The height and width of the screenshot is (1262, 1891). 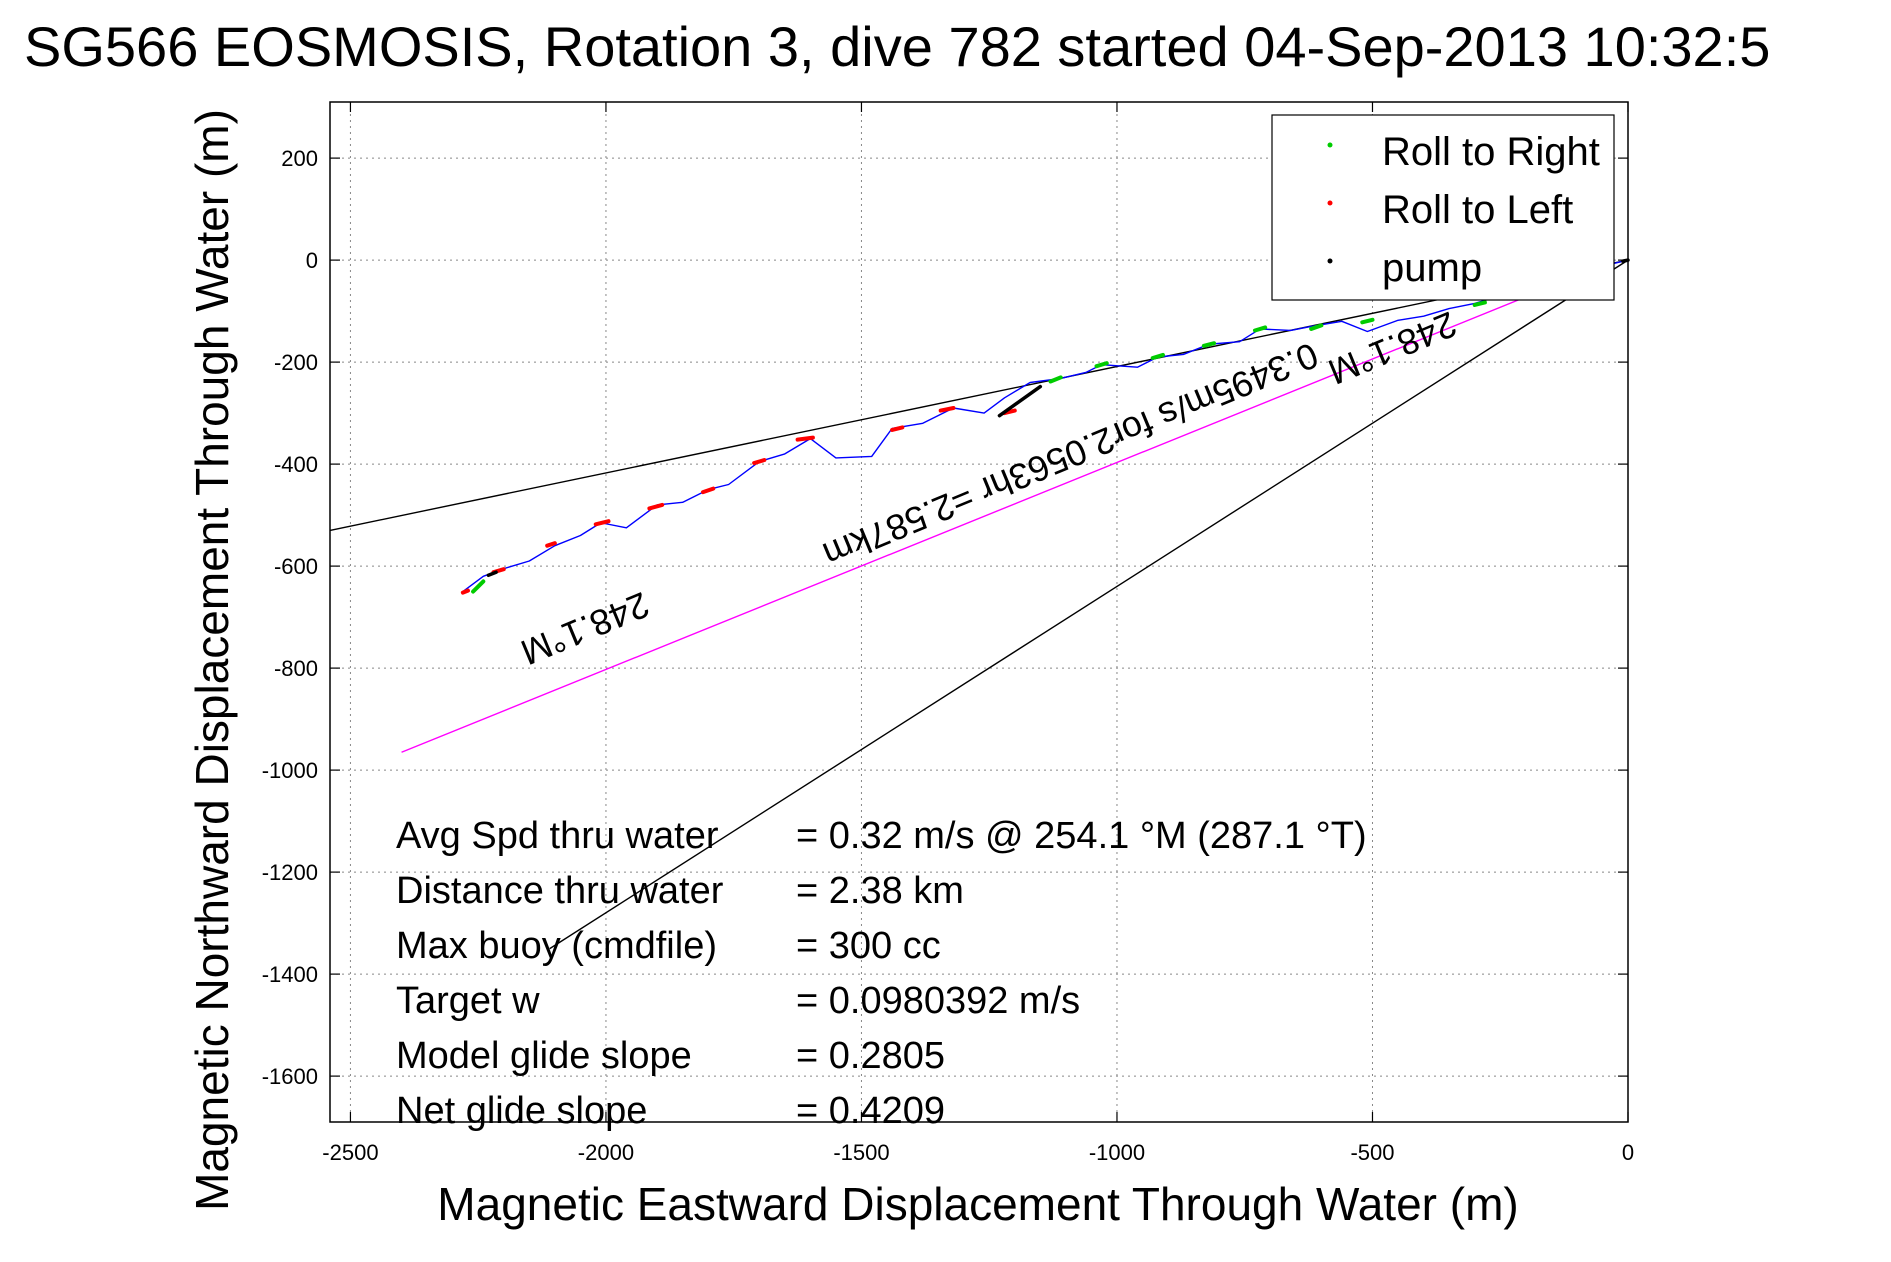 I want to click on y-tick-label: -800, so click(x=296, y=668).